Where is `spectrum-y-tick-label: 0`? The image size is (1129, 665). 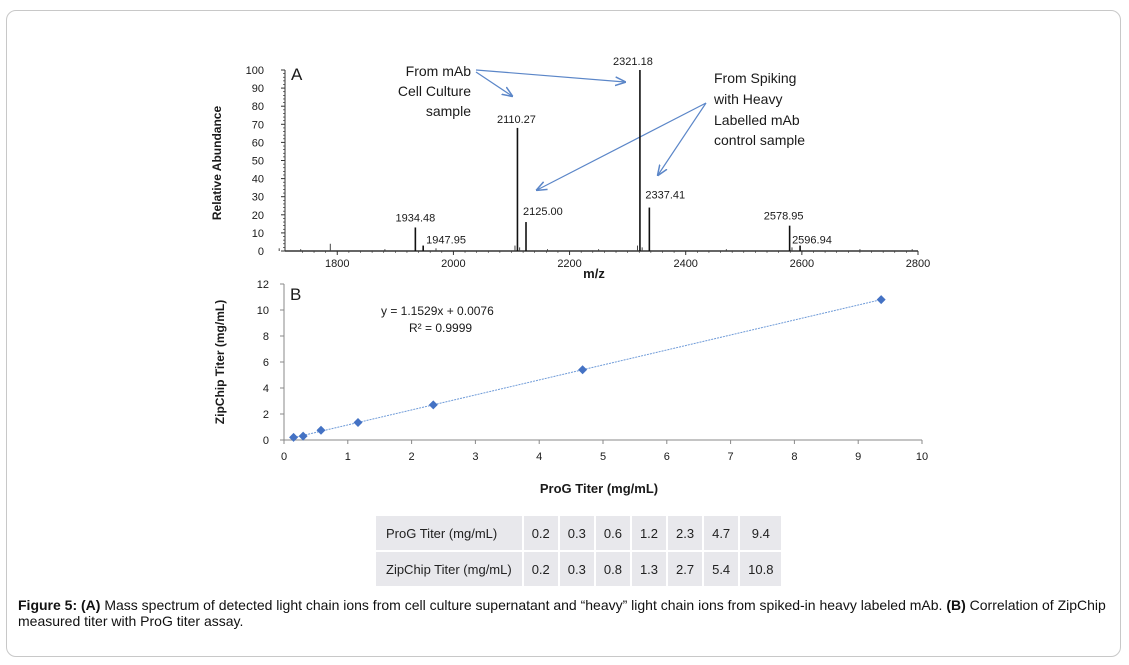 spectrum-y-tick-label: 0 is located at coordinates (261, 252).